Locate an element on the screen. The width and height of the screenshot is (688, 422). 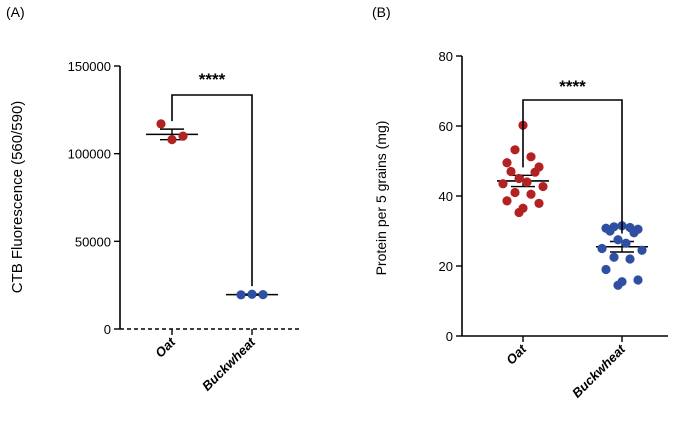
panel-a-y-tick-label: 150000 is located at coordinates (89, 66).